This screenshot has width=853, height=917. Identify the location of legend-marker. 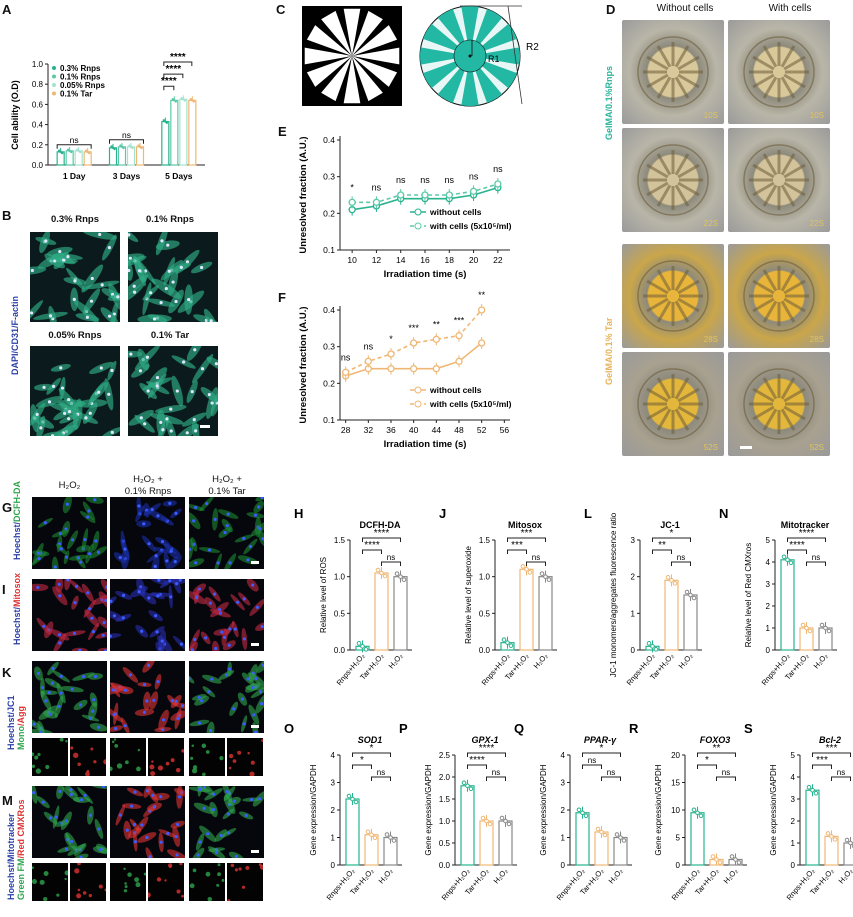
(418, 390).